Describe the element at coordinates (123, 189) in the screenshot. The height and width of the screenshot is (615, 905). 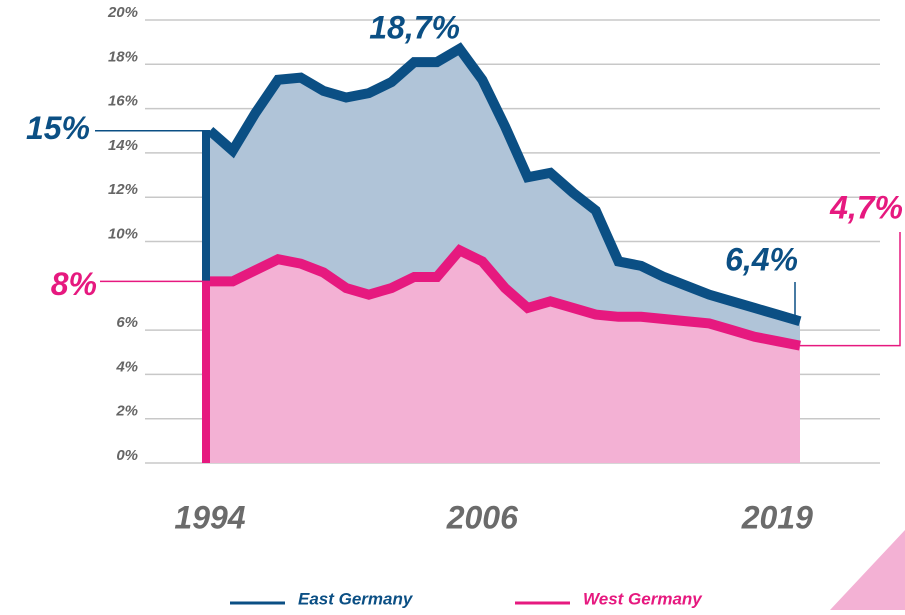
I see `y-tick-label: 12%` at that location.